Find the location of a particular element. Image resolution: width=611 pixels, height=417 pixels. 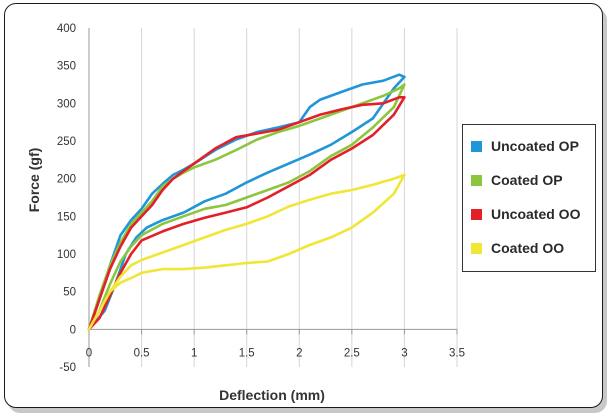

x-tick-label: 0 is located at coordinates (89, 353).